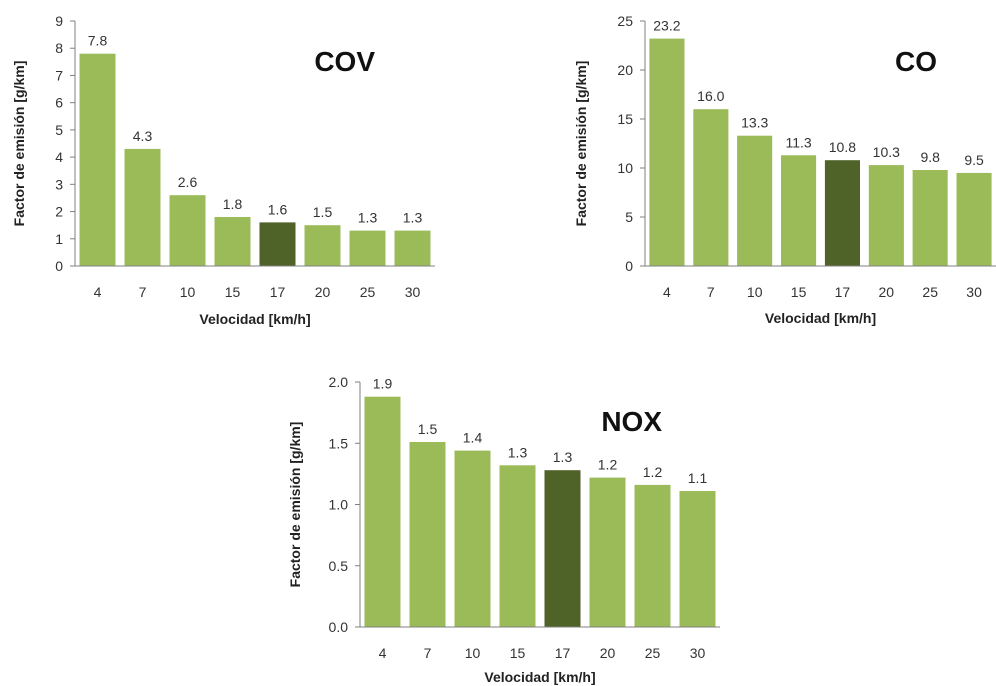 The image size is (996, 686). What do you see at coordinates (59, 21) in the screenshot?
I see `y-tick-label: 9` at bounding box center [59, 21].